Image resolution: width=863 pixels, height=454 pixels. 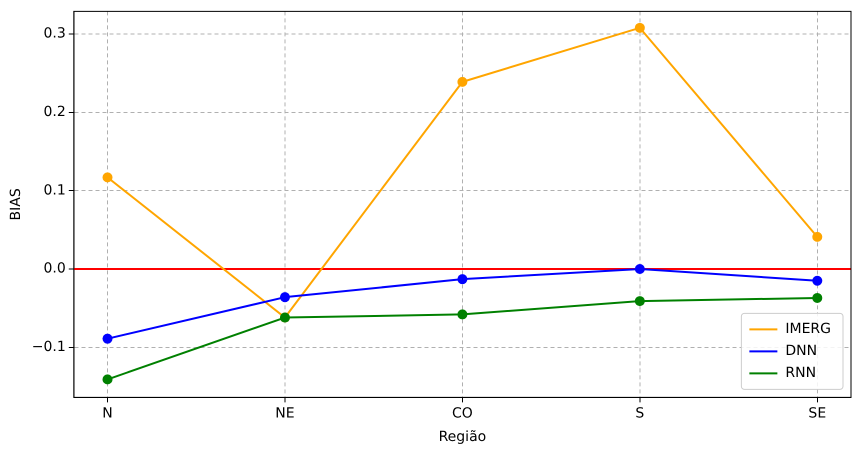 What do you see at coordinates (49, 346) in the screenshot?
I see `y-tick-label: −0.1` at bounding box center [49, 346].